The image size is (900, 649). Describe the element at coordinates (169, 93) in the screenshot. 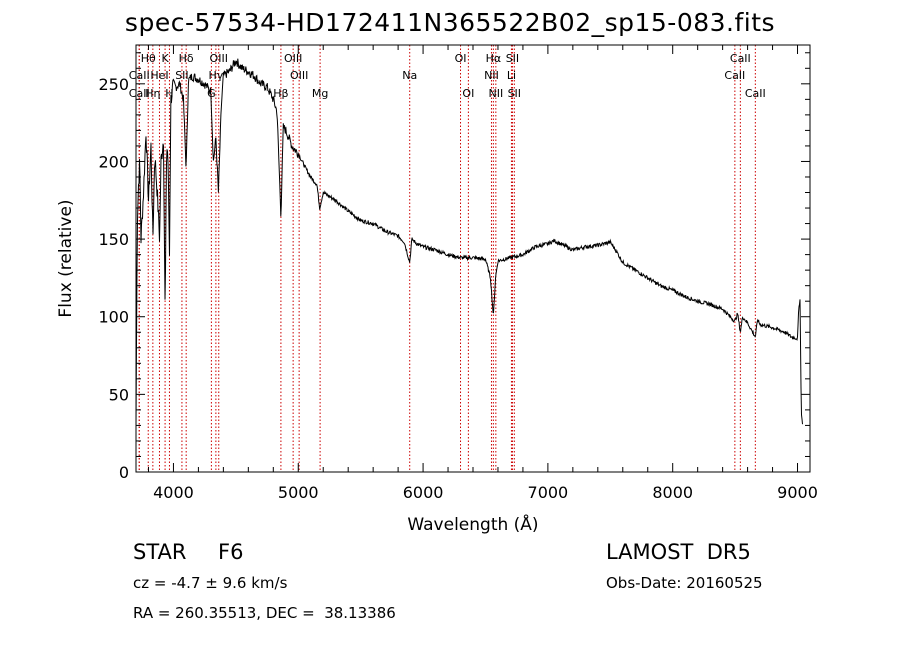

I see `line-id-label: H` at that location.